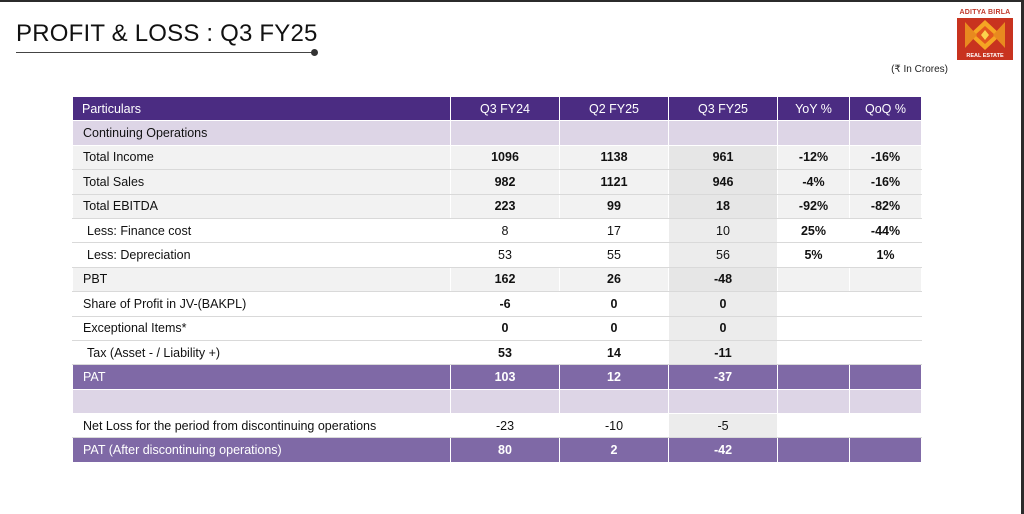 Image resolution: width=1024 pixels, height=514 pixels. What do you see at coordinates (813, 108) in the screenshot?
I see `header-yoy: YoY %` at bounding box center [813, 108].